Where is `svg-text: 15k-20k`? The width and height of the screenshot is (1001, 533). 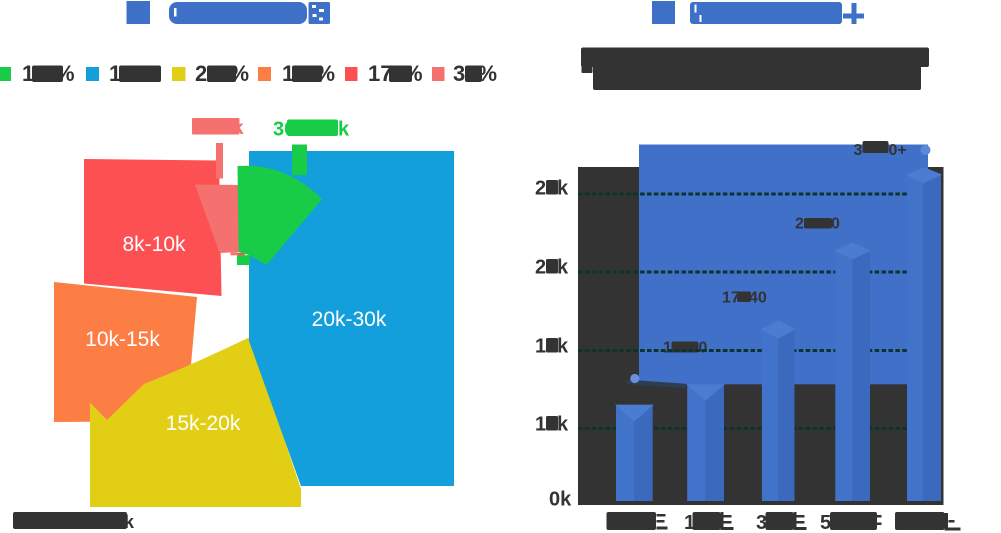
svg-text: 15k-20k is located at coordinates (203, 423).